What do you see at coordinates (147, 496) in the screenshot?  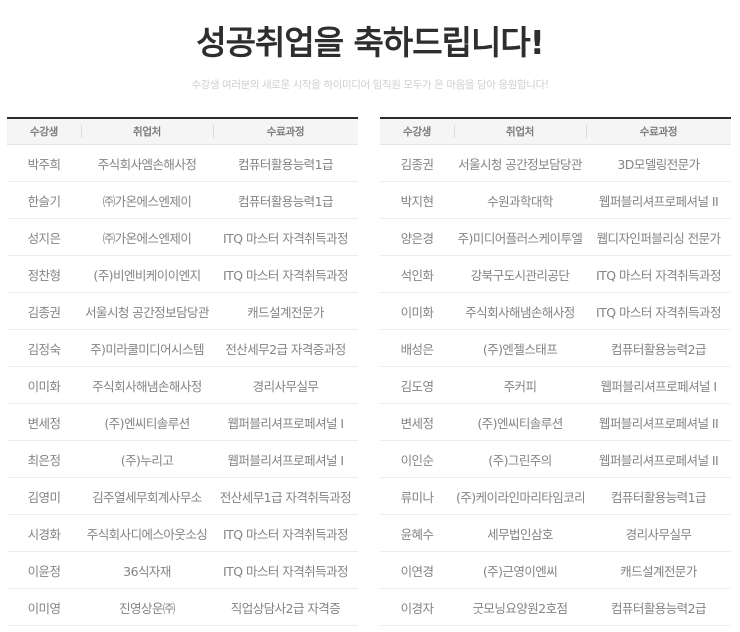 I see `cell-company: 김주열세무회계사무소` at bounding box center [147, 496].